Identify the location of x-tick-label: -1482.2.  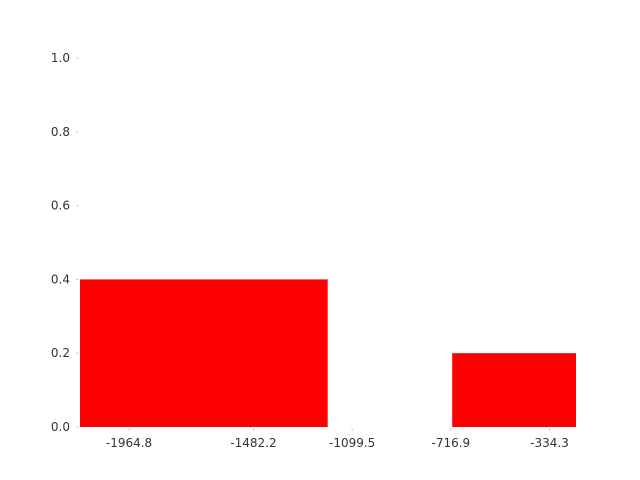
(253, 443).